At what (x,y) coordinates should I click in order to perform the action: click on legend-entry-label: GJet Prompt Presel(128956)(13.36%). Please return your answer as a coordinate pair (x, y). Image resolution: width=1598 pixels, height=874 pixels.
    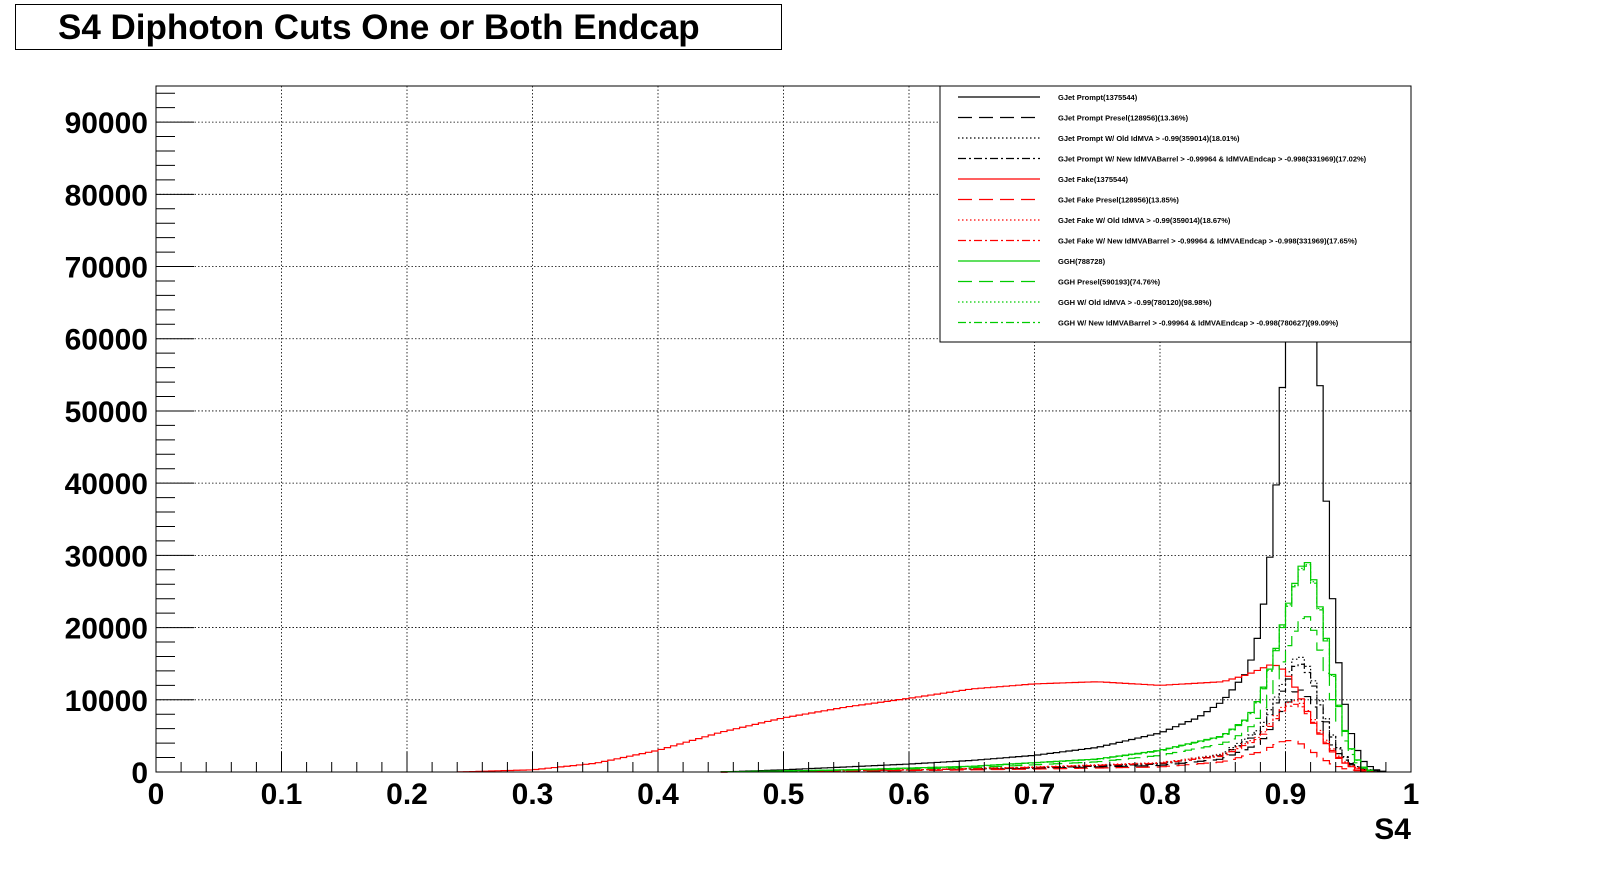
    Looking at the image, I should click on (1123, 118).